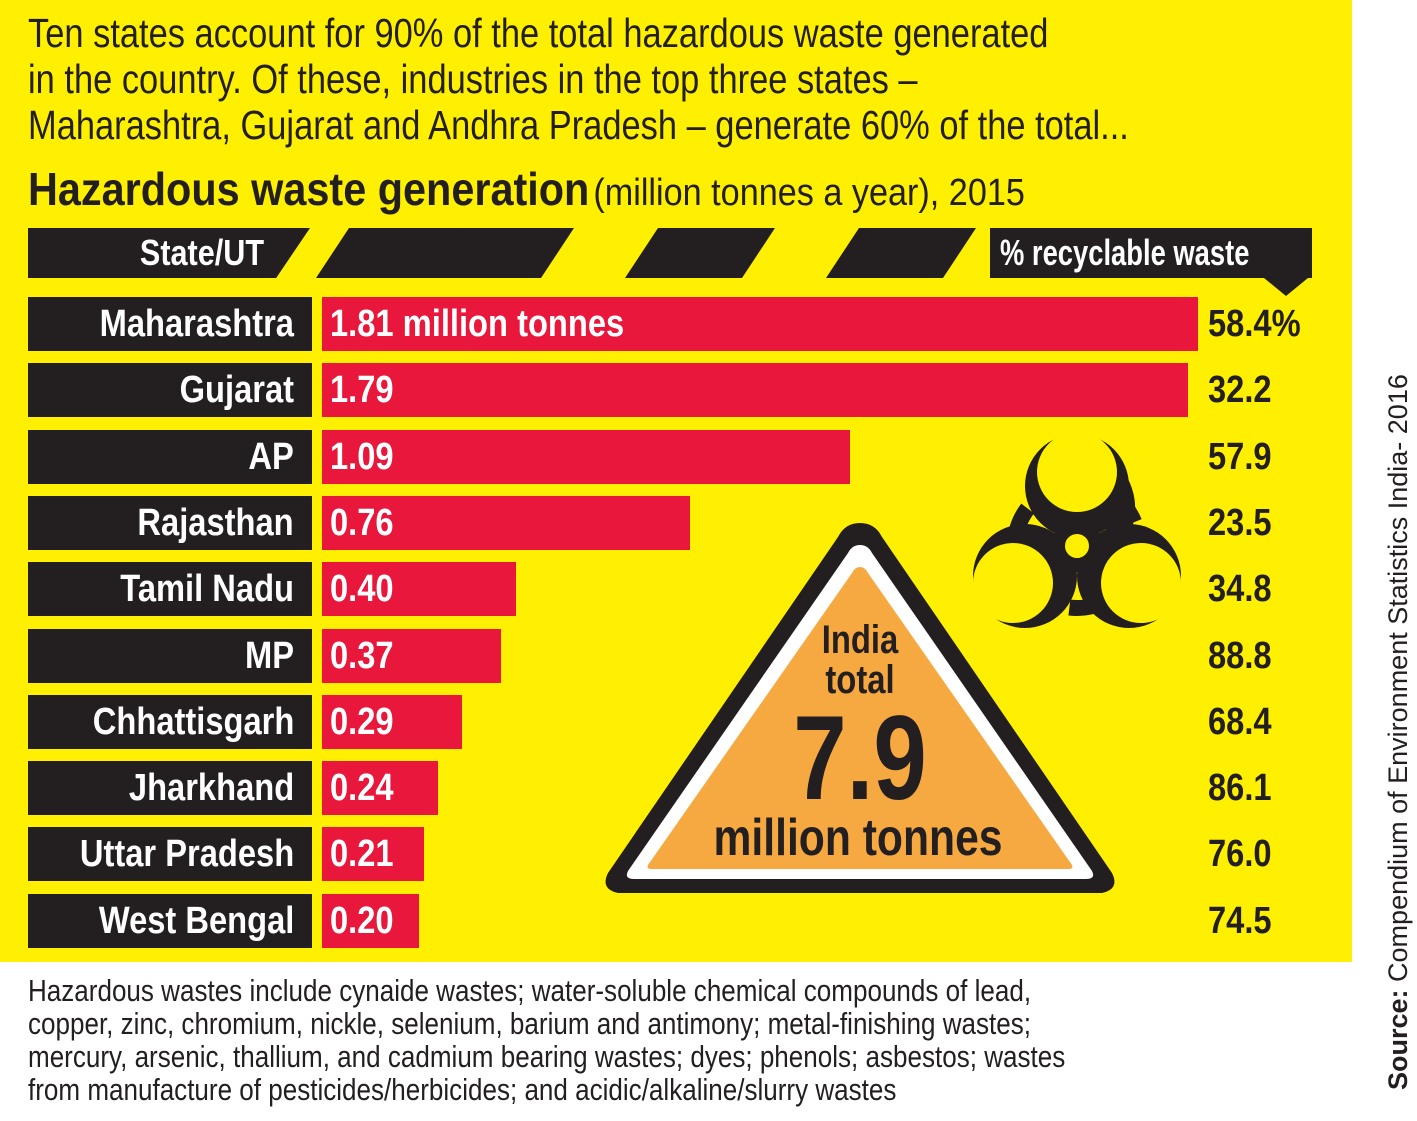  I want to click on state-label: Uttar Pradesh, so click(186, 854).